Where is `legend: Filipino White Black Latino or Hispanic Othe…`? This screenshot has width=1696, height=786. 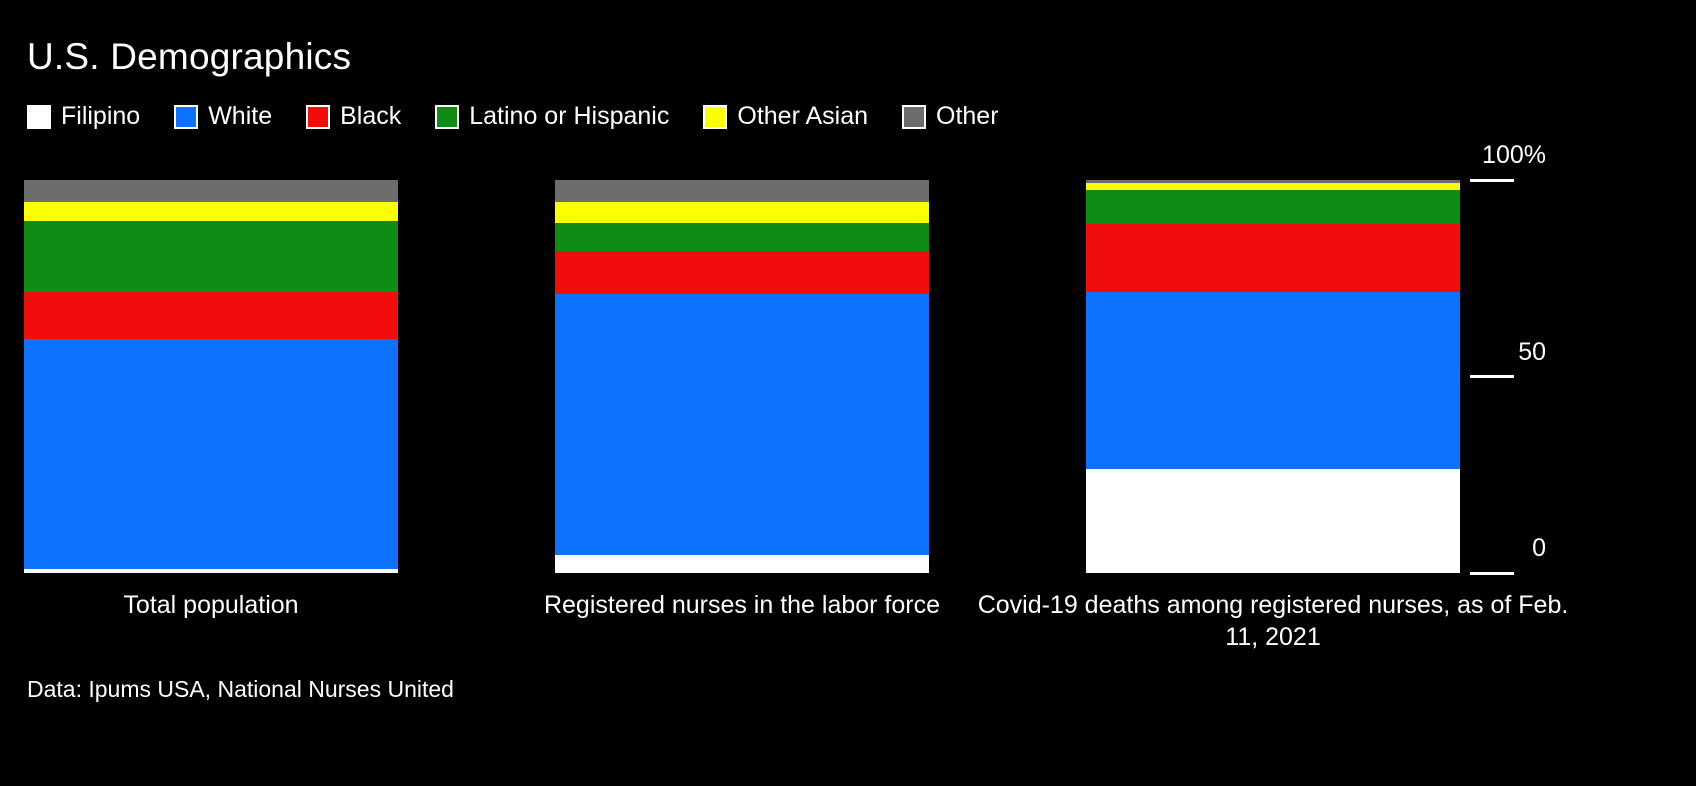 legend: Filipino White Black Latino or Hispanic Othe… is located at coordinates (513, 116).